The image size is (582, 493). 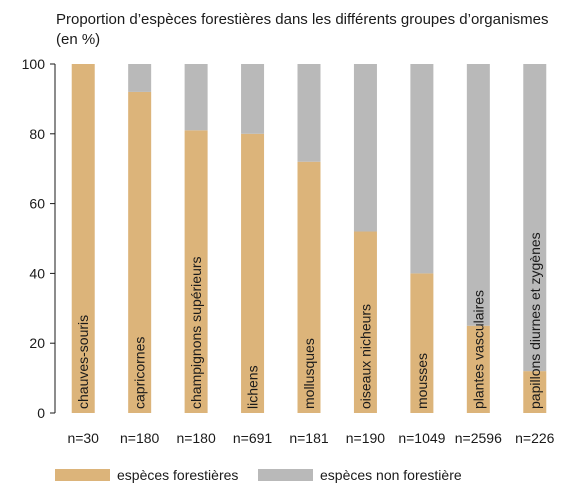 I want to click on sample-size-label: n=181, so click(x=309, y=438).